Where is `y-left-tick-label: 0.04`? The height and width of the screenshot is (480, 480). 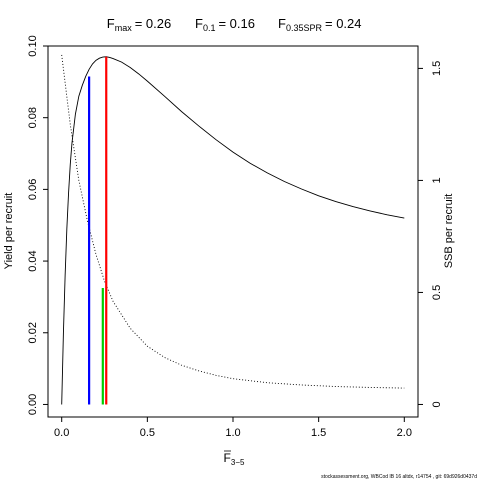
y-left-tick-label: 0.04 is located at coordinates (33, 260).